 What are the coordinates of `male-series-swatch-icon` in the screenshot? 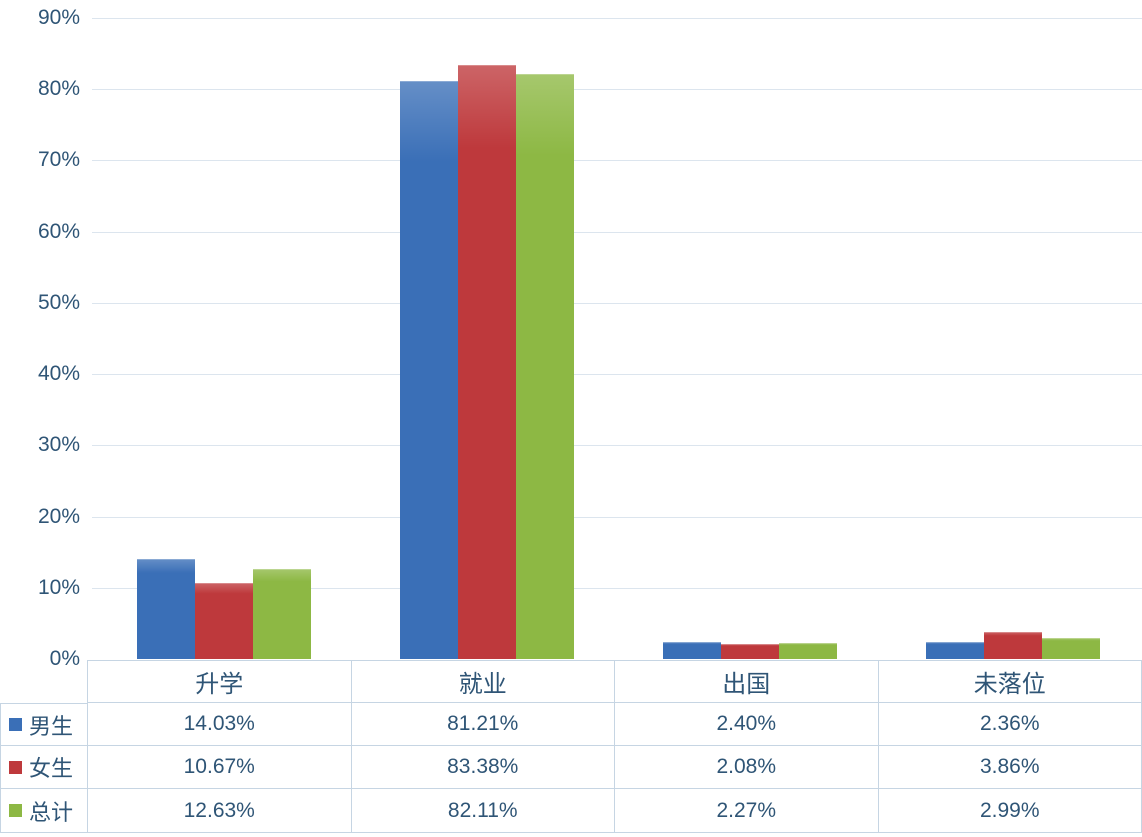 It's located at (15, 724).